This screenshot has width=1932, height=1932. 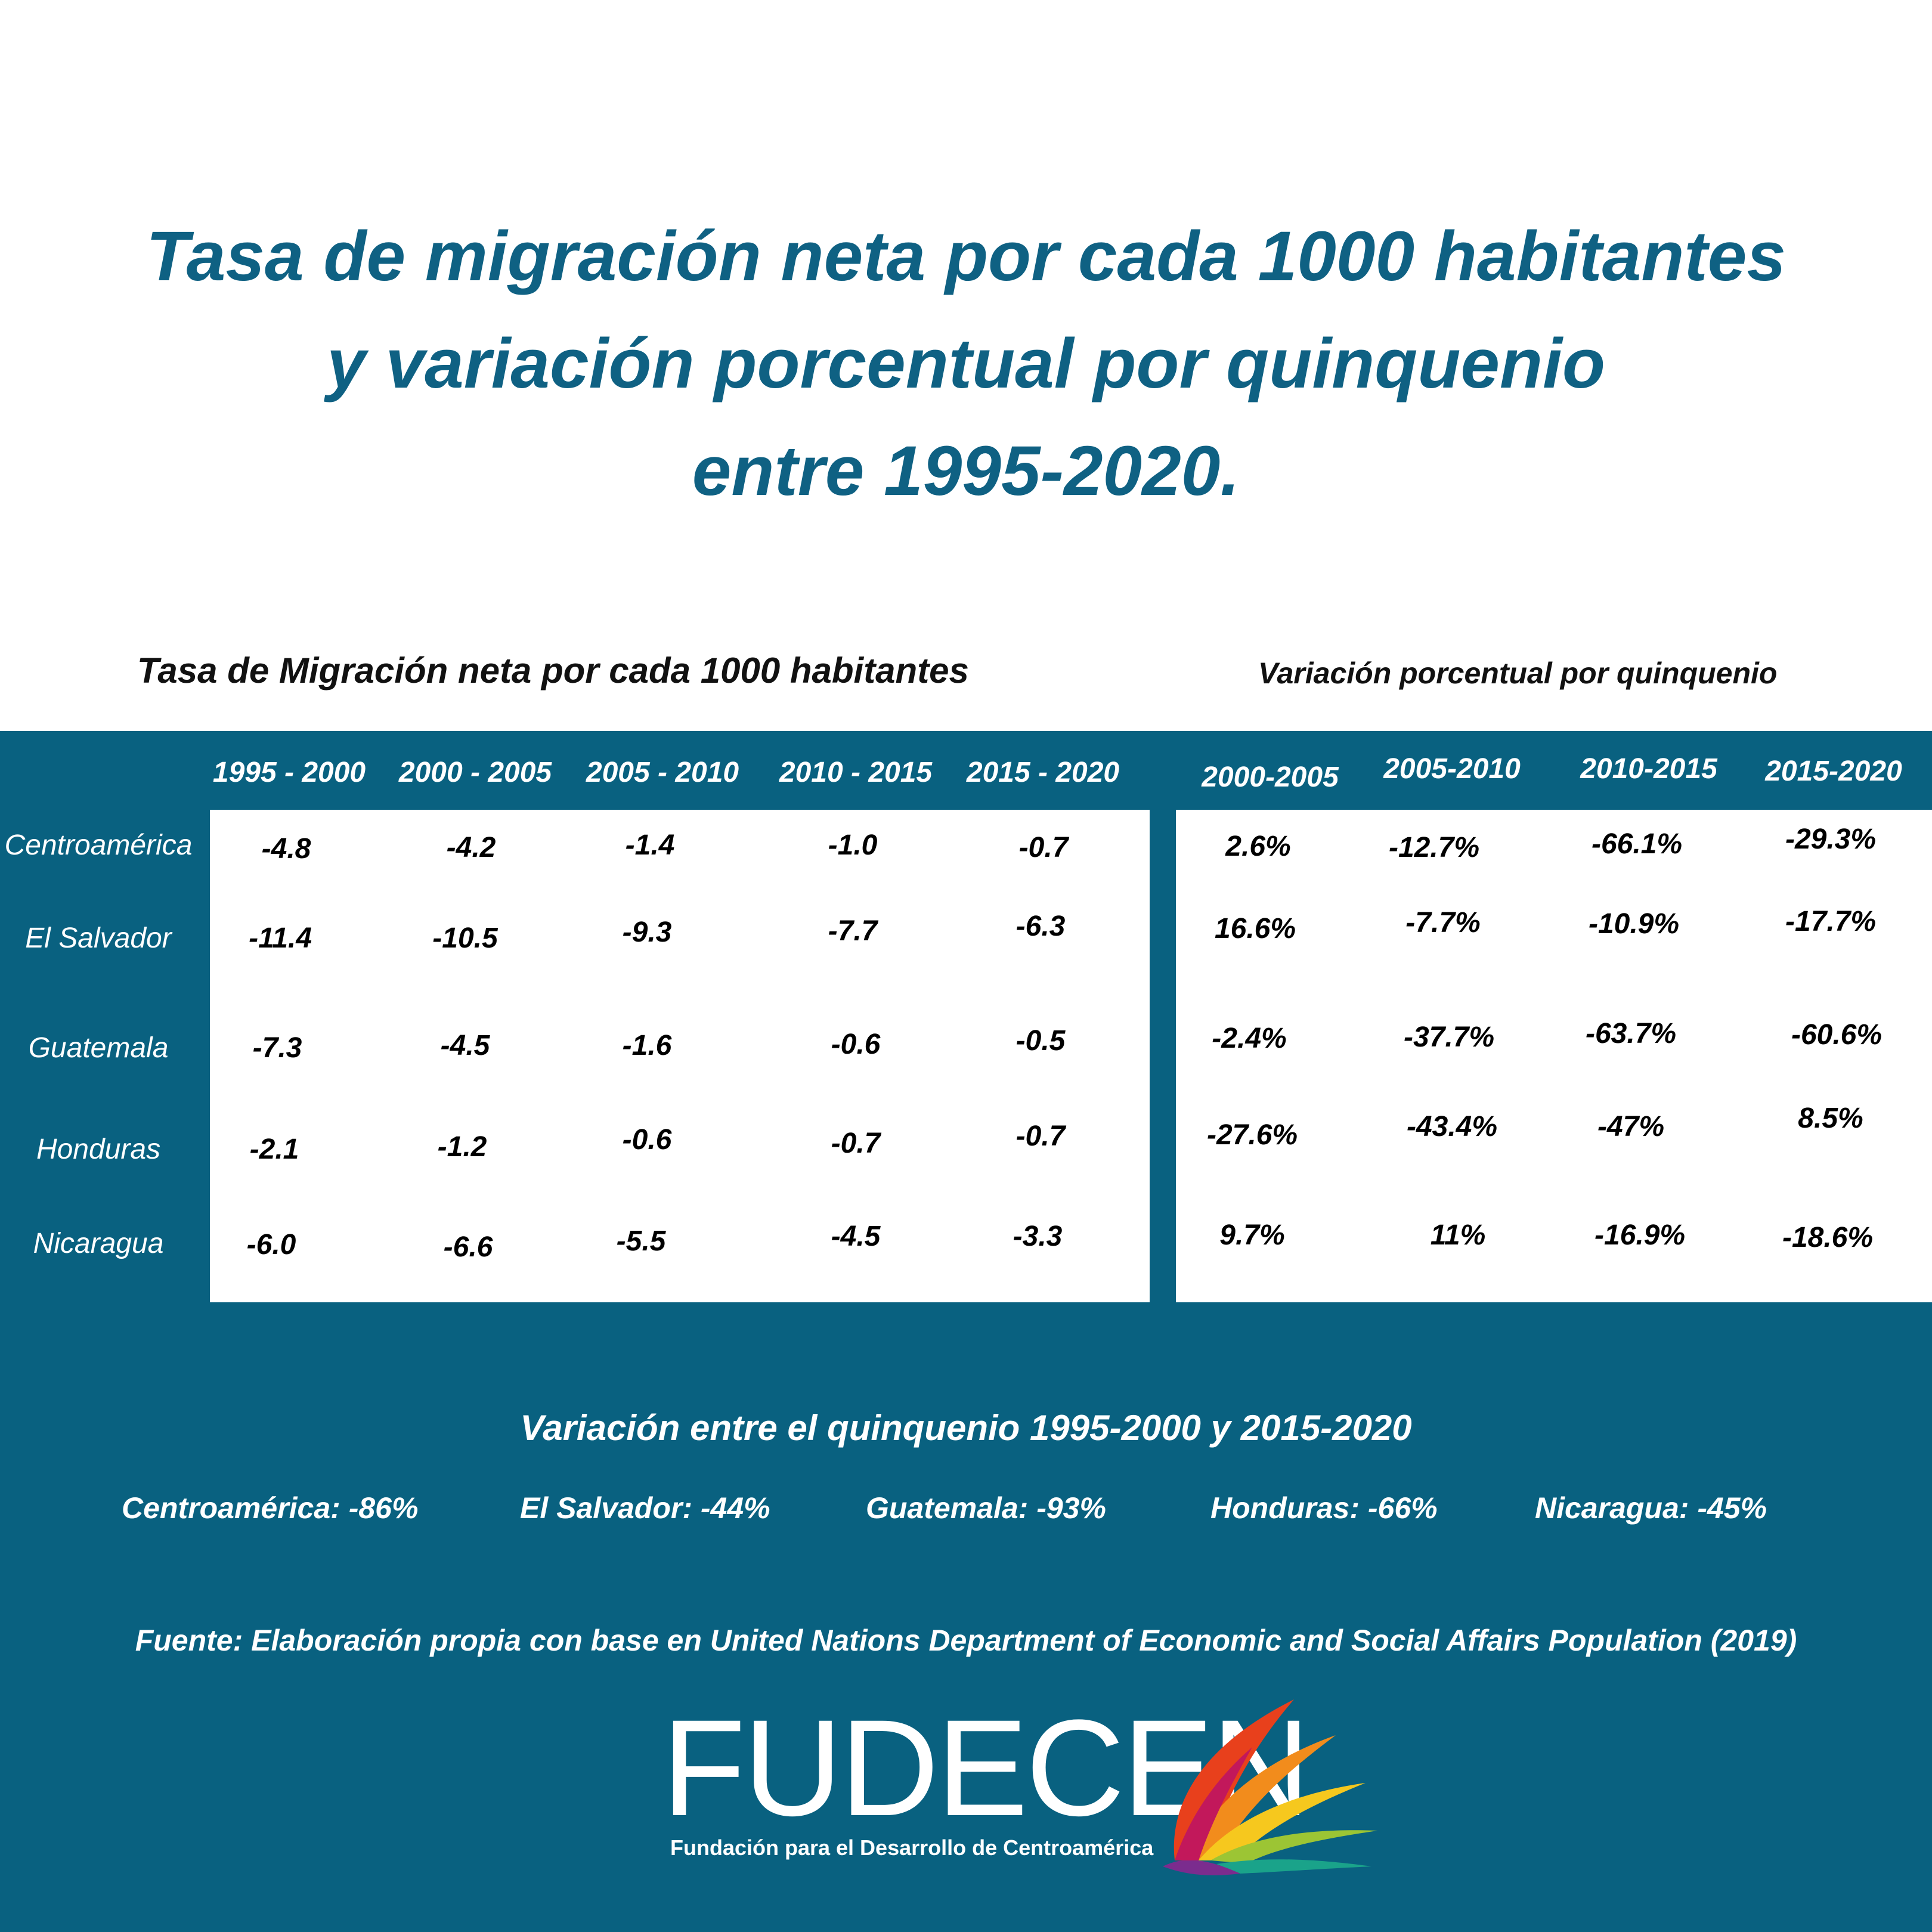 What do you see at coordinates (1831, 922) in the screenshot?
I see `variation-cell: -17.7%` at bounding box center [1831, 922].